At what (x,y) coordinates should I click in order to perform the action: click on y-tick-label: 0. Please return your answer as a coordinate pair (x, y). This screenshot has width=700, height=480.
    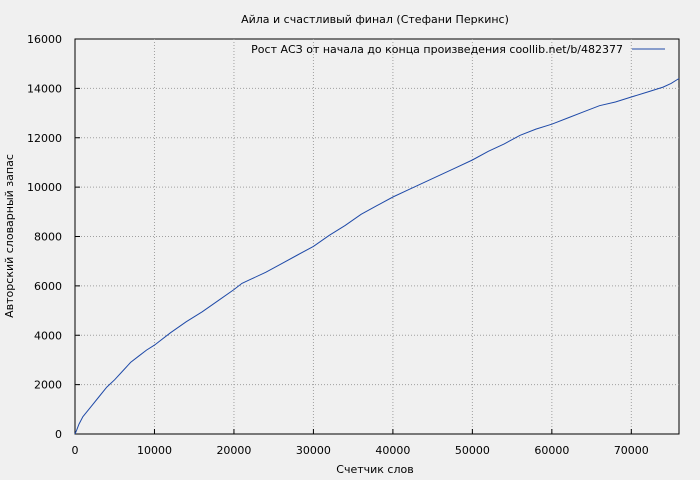
    Looking at the image, I should click on (58, 434).